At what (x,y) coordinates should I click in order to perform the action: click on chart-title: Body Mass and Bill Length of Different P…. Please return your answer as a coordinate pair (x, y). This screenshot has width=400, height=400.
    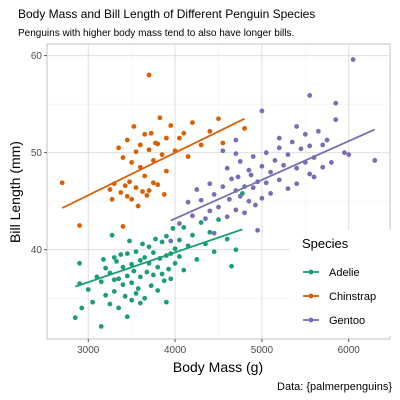
    Looking at the image, I should click on (166, 14).